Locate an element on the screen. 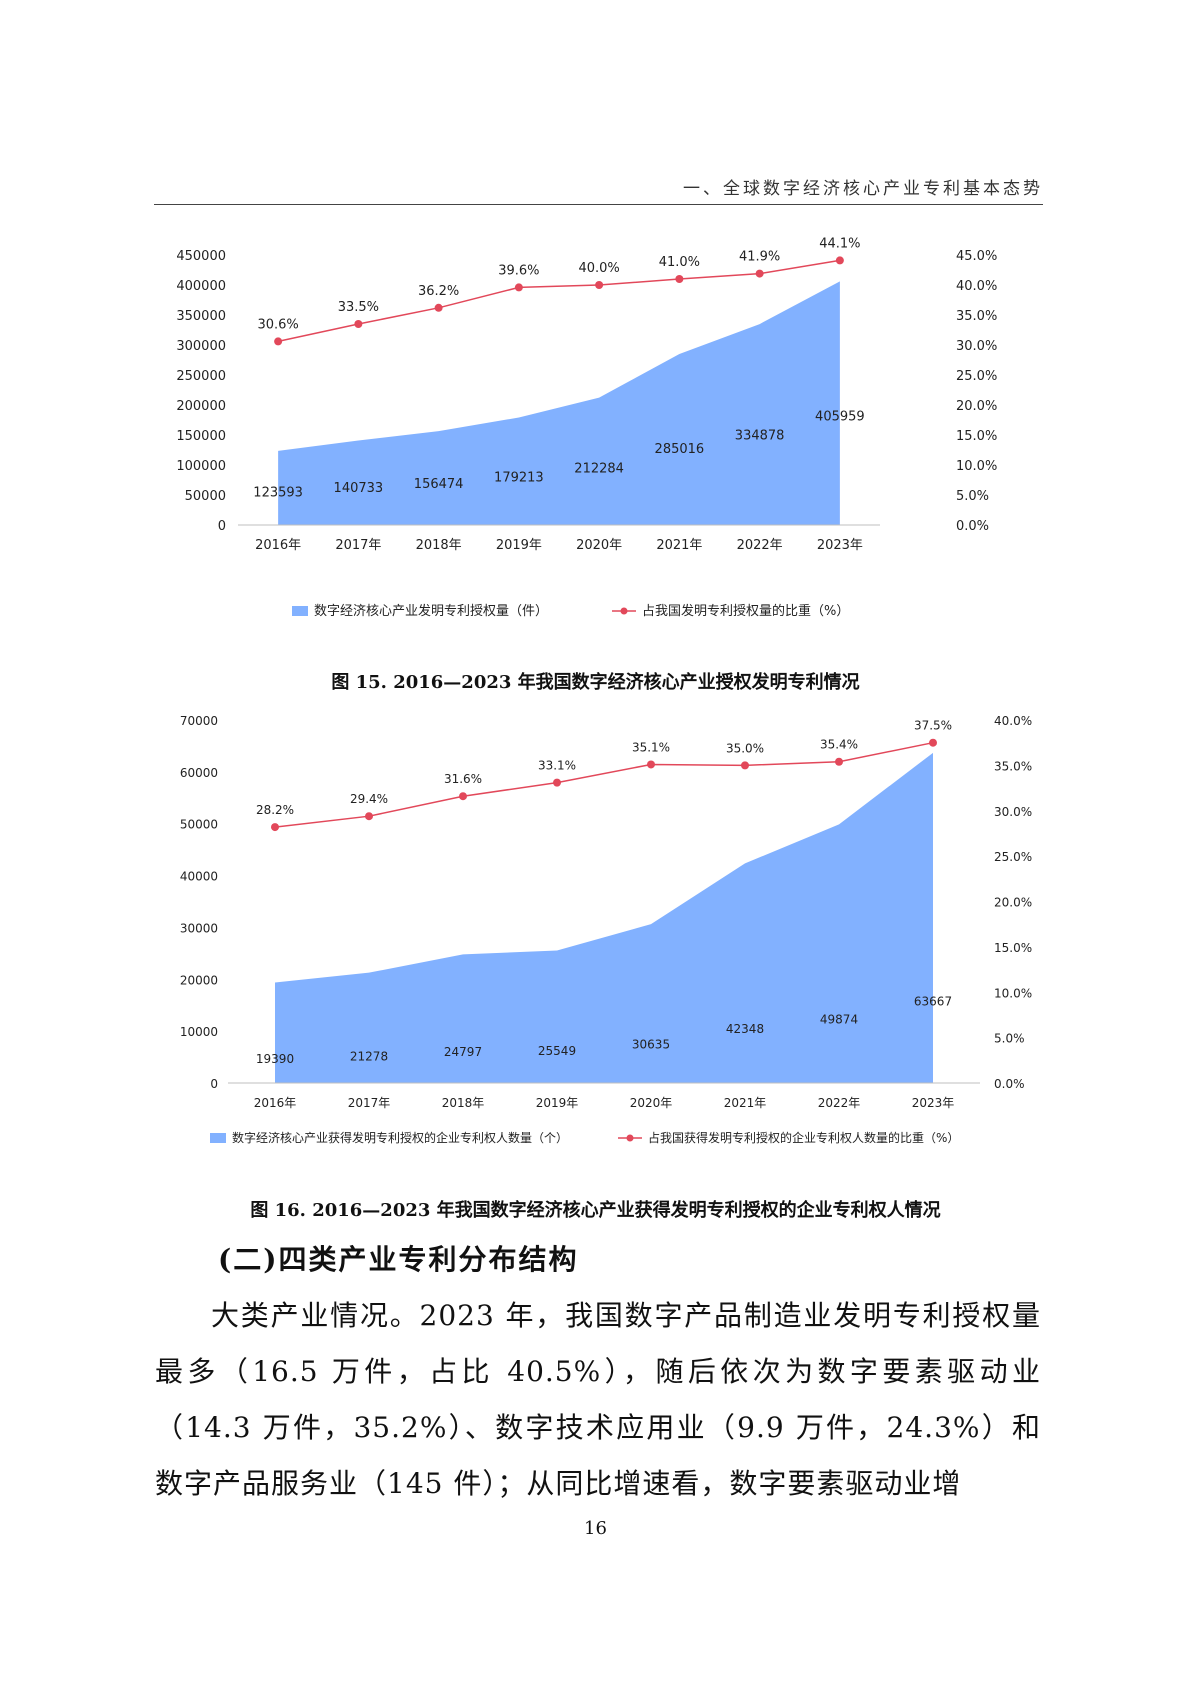 This screenshot has width=1191, height=1684. line-data-label: 39.6% is located at coordinates (518, 270).